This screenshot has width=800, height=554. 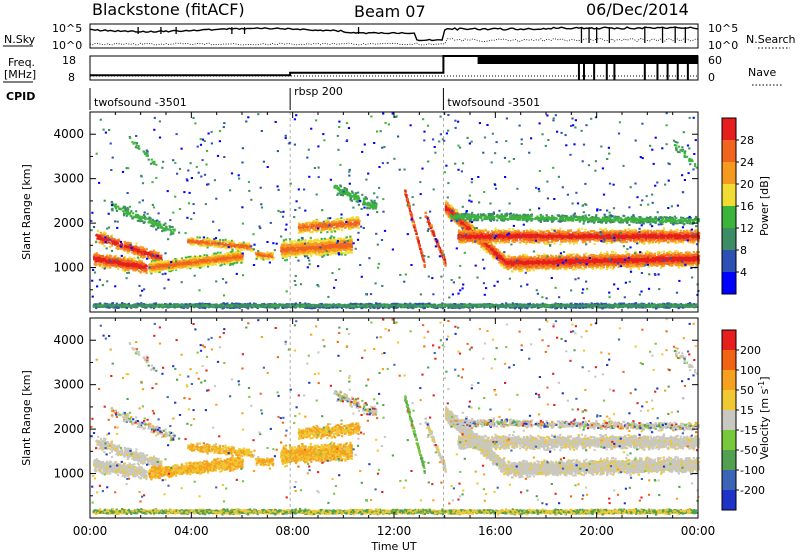 I want to click on freq-unit-label: [MHz], so click(x=20, y=74).